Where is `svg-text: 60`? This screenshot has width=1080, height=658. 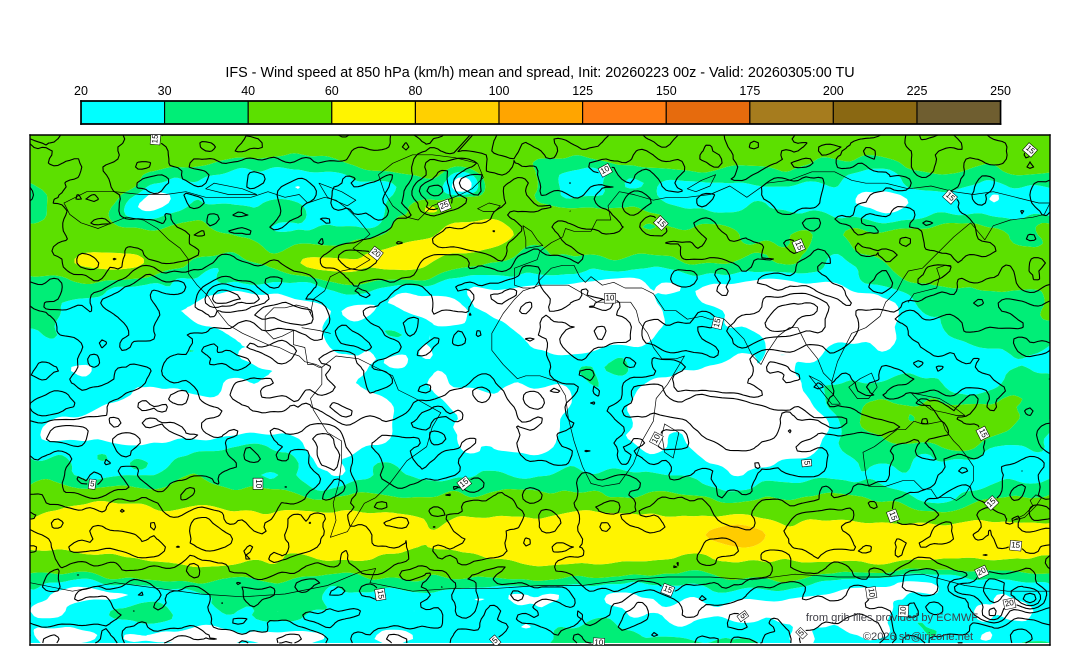
svg-text: 60 is located at coordinates (332, 91).